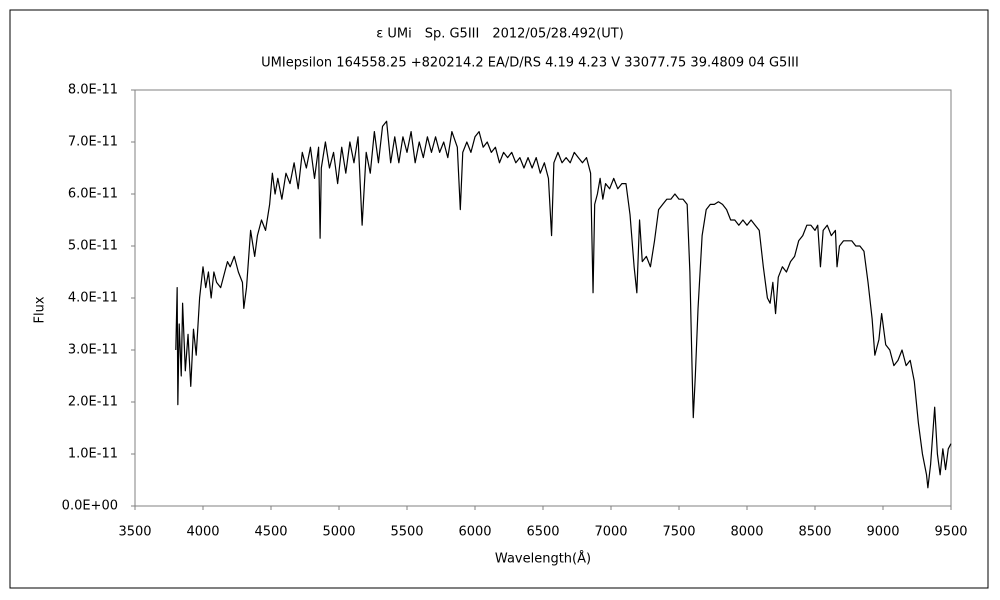 Image resolution: width=1000 pixels, height=600 pixels. Describe the element at coordinates (93, 402) in the screenshot. I see `y-tick-label: 2.0E-11` at that location.